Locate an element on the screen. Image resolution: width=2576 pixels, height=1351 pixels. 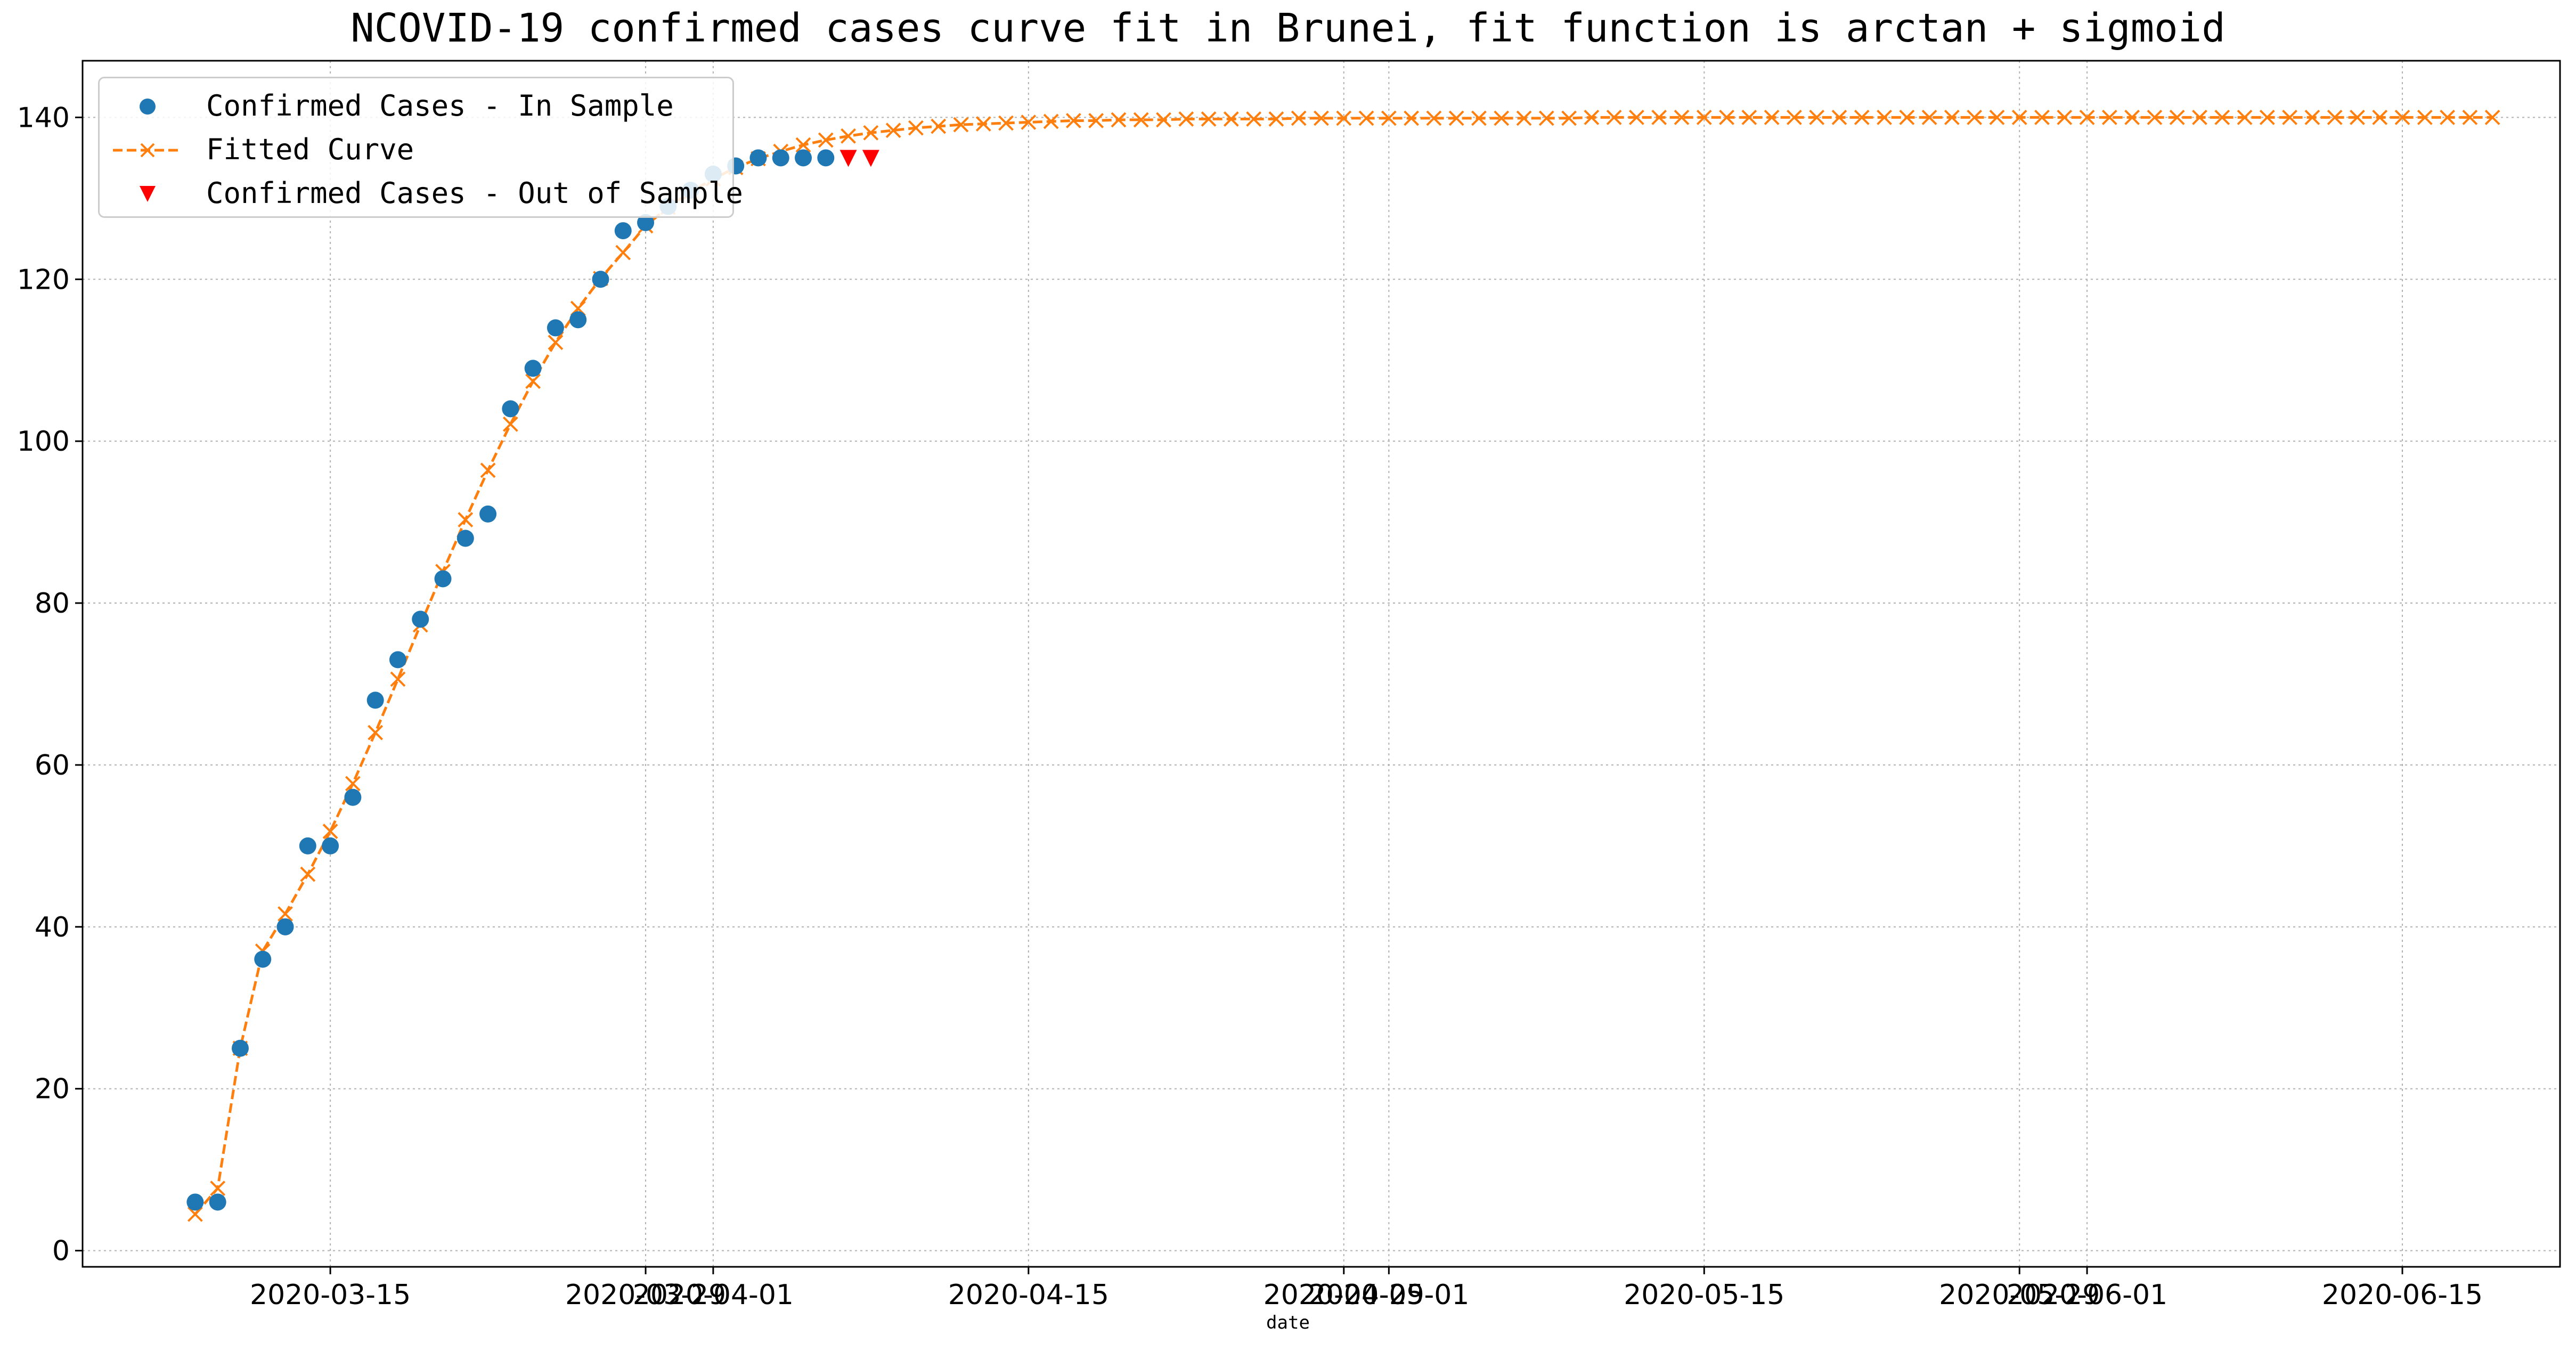
y-tick-label: 60 is located at coordinates (53, 766).